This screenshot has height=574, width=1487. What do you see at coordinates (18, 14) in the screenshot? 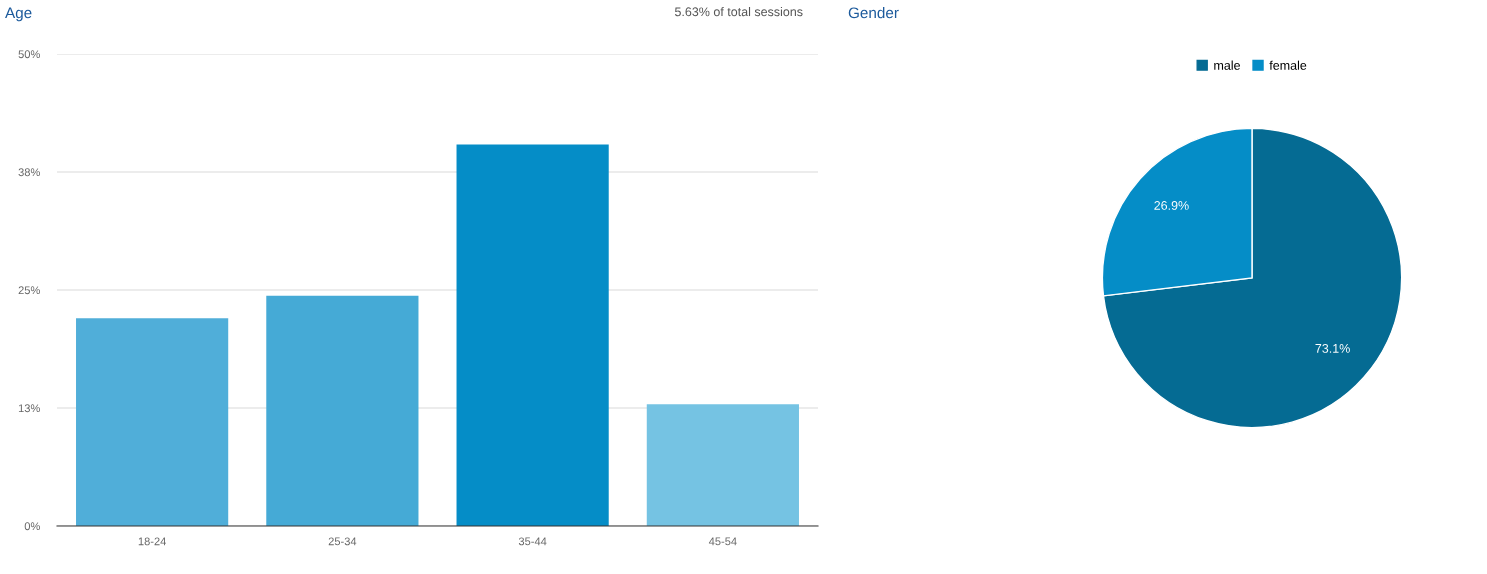
I see `chart-title: Age` at bounding box center [18, 14].